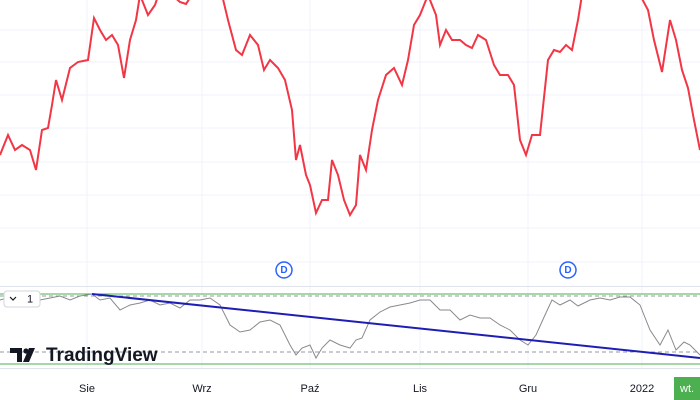 The height and width of the screenshot is (400, 700). Describe the element at coordinates (389, 388) in the screenshot. I see `x-axis: Sie Wrz Paź Lis Gru 2022 wt.` at that location.